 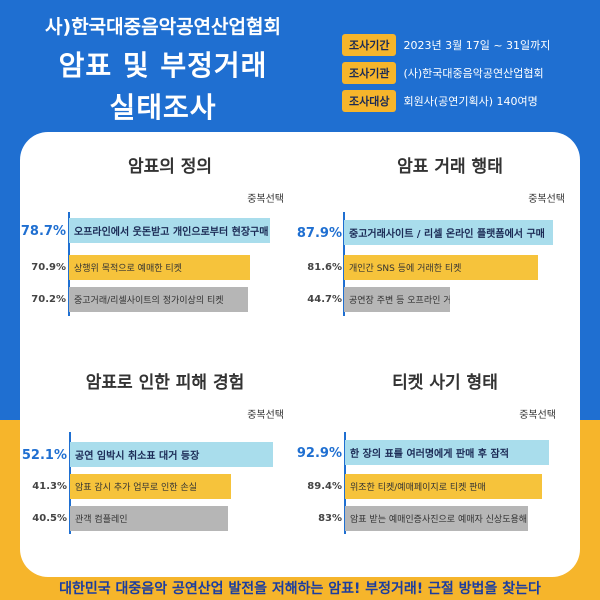 What do you see at coordinates (477, 45) in the screenshot?
I see `survey-period-value: 2023년 3월 17일 ~ 31일까지` at bounding box center [477, 45].